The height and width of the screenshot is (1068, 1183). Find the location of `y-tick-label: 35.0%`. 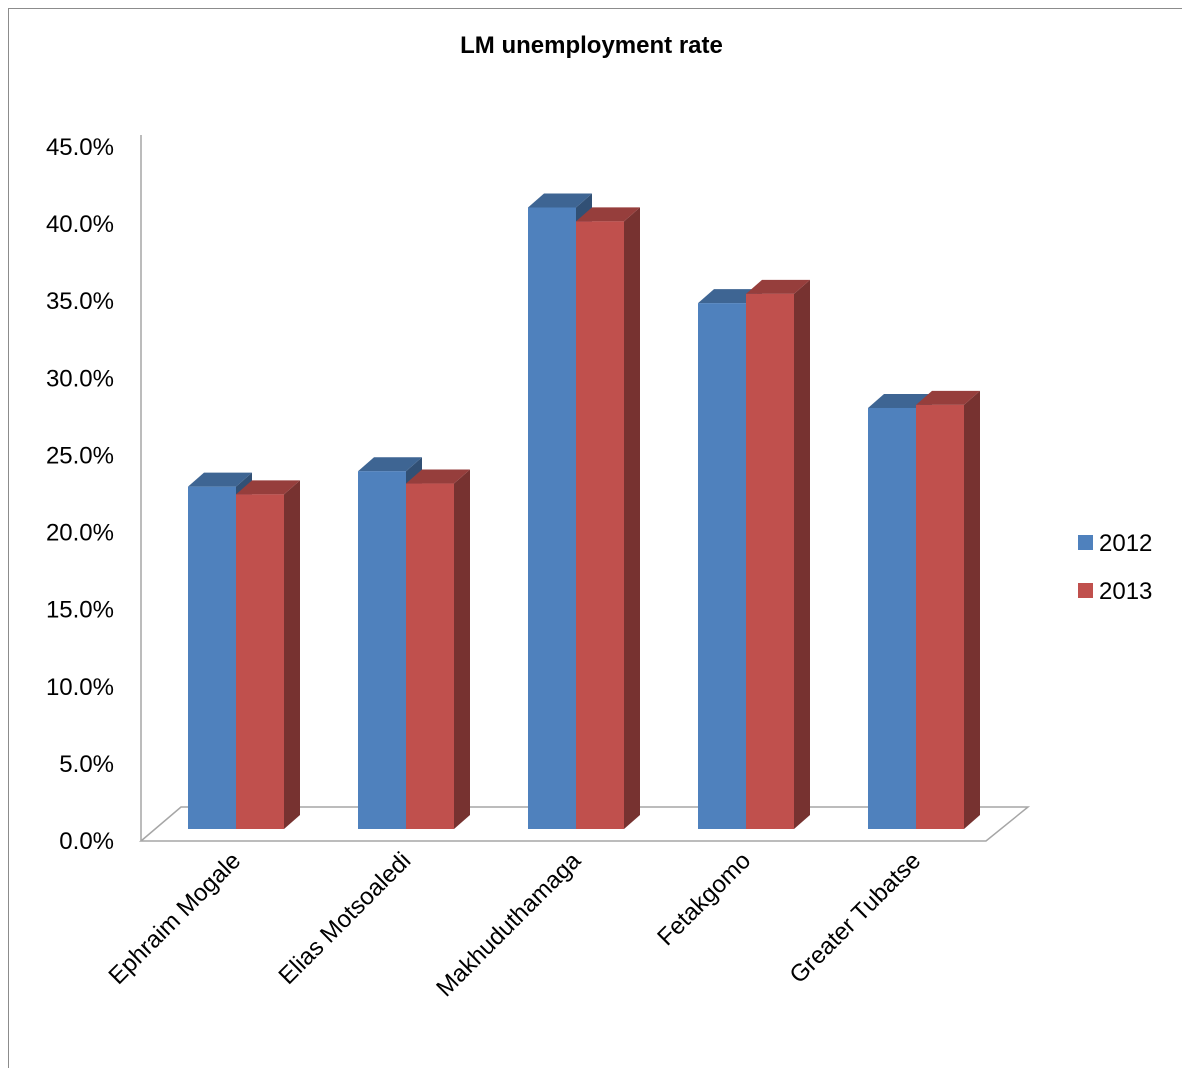

y-tick-label: 35.0% is located at coordinates (80, 301).